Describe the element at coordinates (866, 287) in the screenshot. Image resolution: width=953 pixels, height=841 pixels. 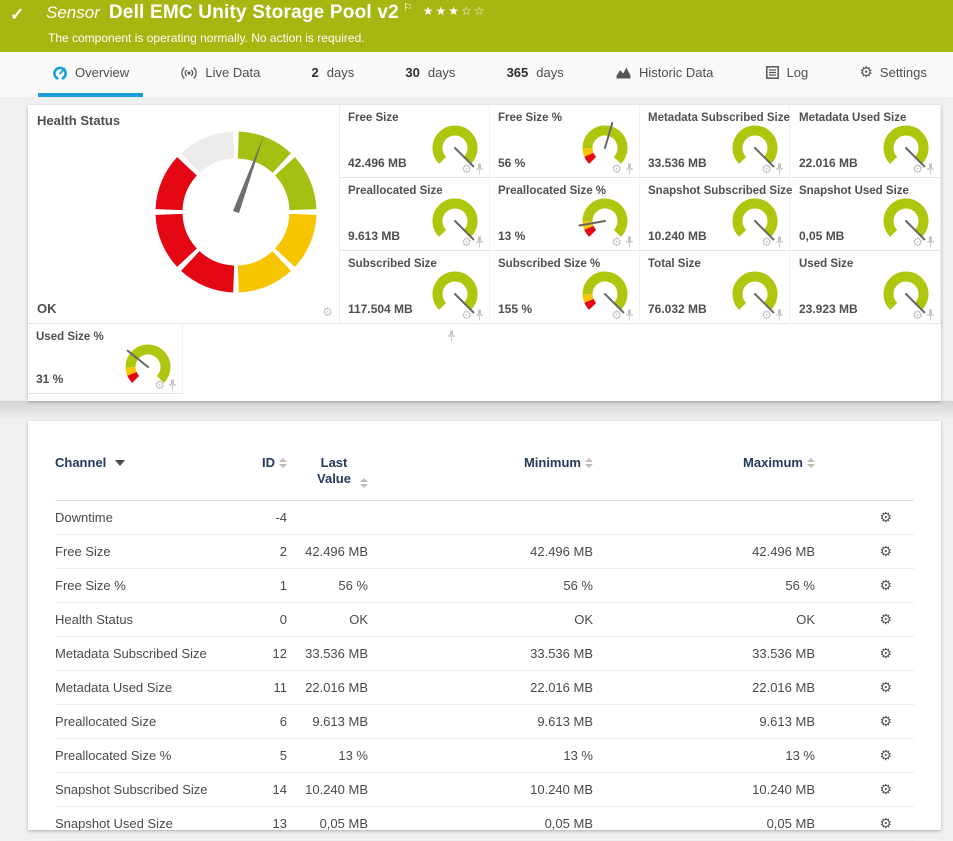
I see `gauge-panel-used-size: Used Size 23.923 MB ⚙` at that location.